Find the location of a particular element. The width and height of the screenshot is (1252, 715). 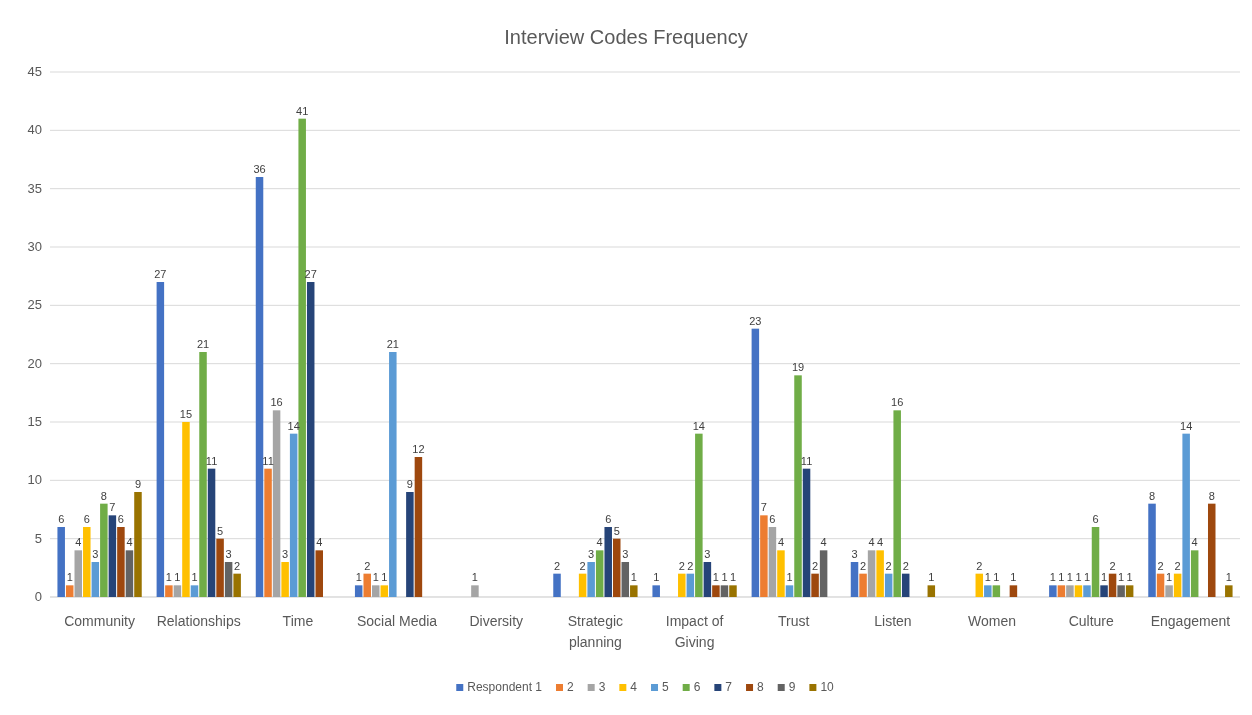

data-label: 21 is located at coordinates (203, 344).